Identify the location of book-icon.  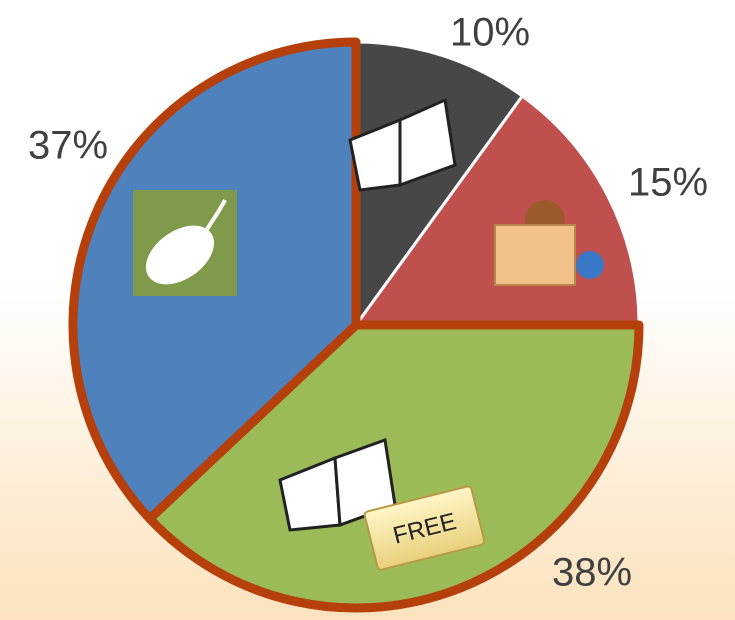
(402, 144).